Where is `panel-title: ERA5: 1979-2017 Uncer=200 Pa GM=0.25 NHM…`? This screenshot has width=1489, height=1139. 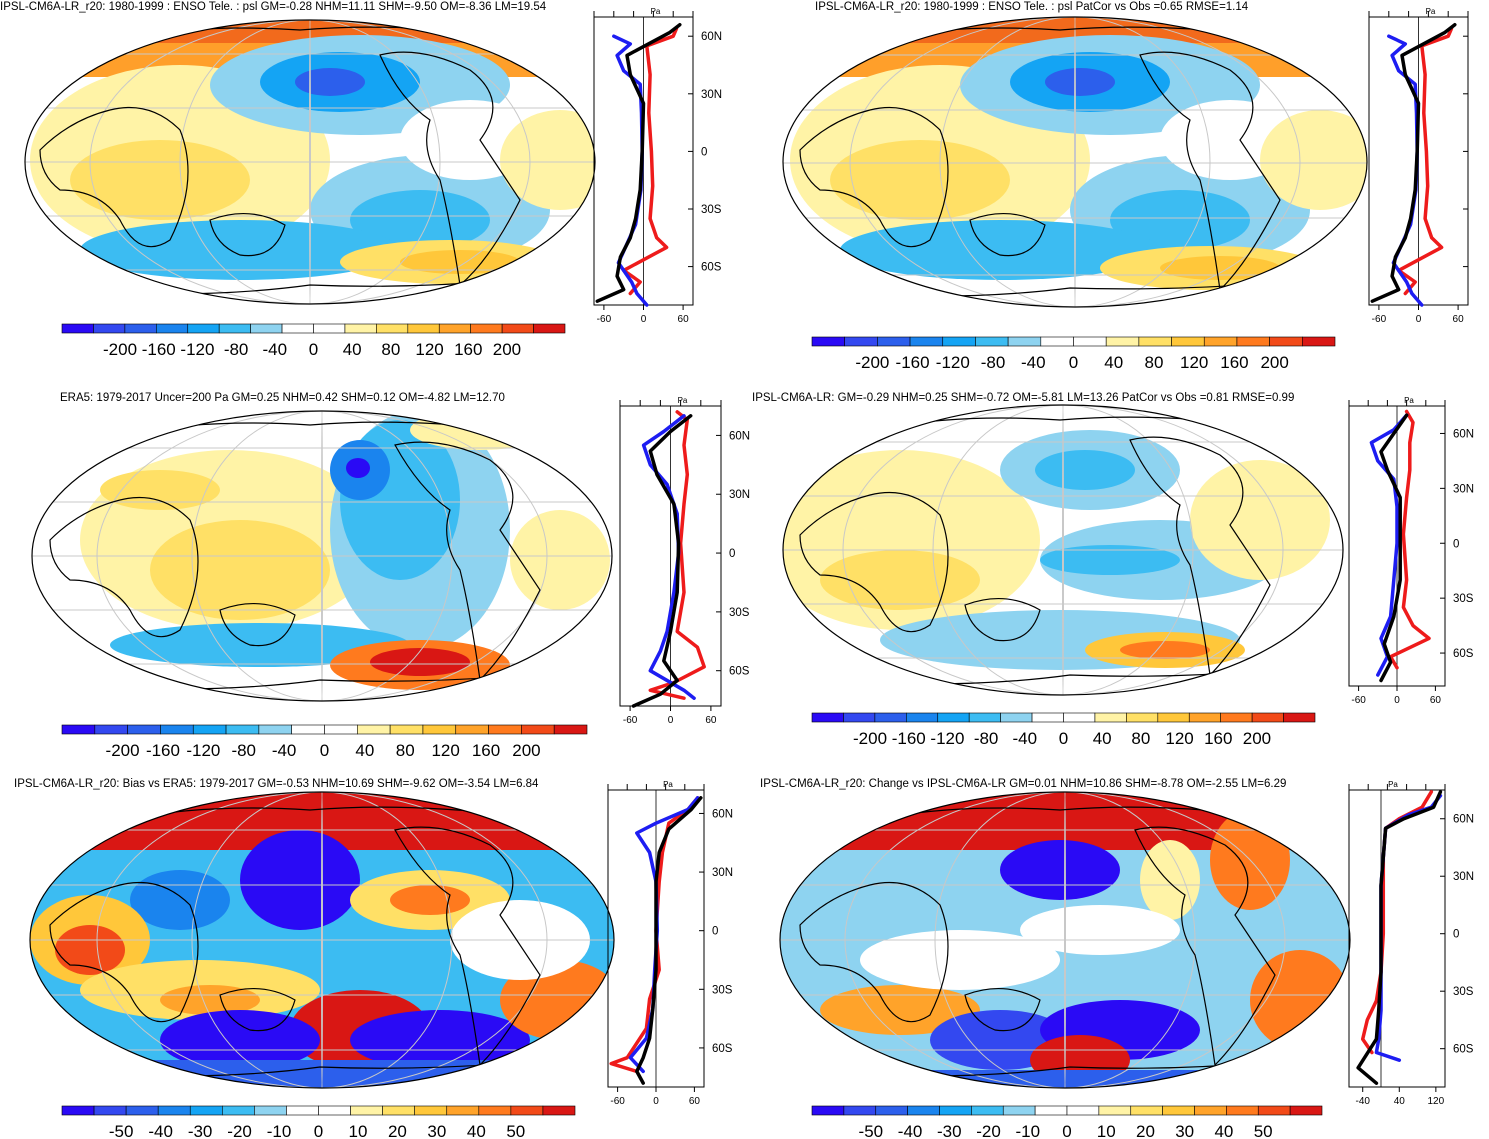
panel-title: ERA5: 1979-2017 Uncer=200 Pa GM=0.25 NHM… is located at coordinates (282, 398).